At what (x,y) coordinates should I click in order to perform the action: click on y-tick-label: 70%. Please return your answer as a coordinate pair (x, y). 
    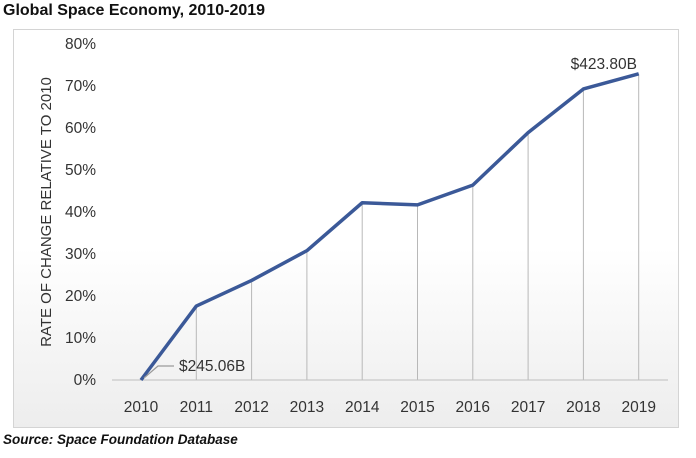
    Looking at the image, I should click on (80, 86).